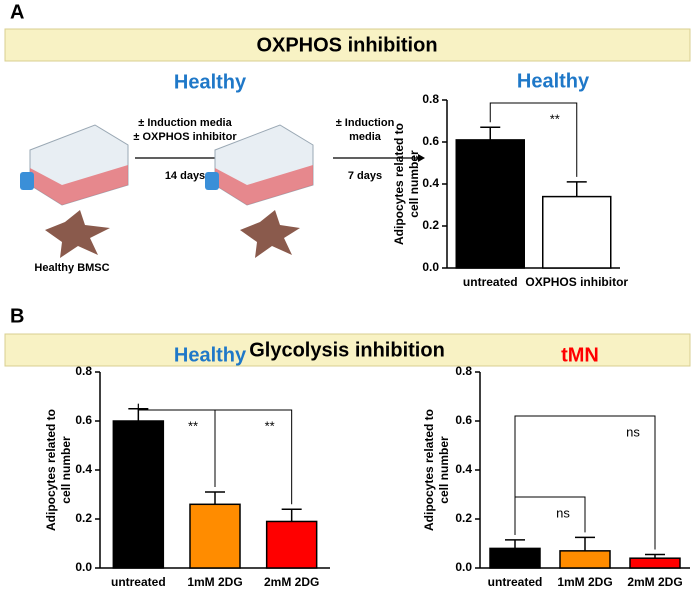 The height and width of the screenshot is (590, 695). I want to click on banner-text: Glycolysis inhibition, so click(347, 350).